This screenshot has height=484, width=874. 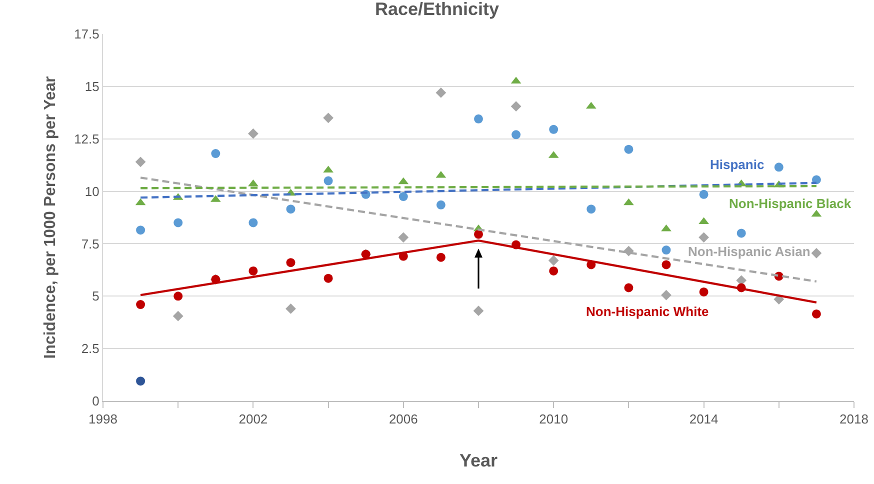 What do you see at coordinates (96, 401) in the screenshot?
I see `y-tick-label: 0` at bounding box center [96, 401].